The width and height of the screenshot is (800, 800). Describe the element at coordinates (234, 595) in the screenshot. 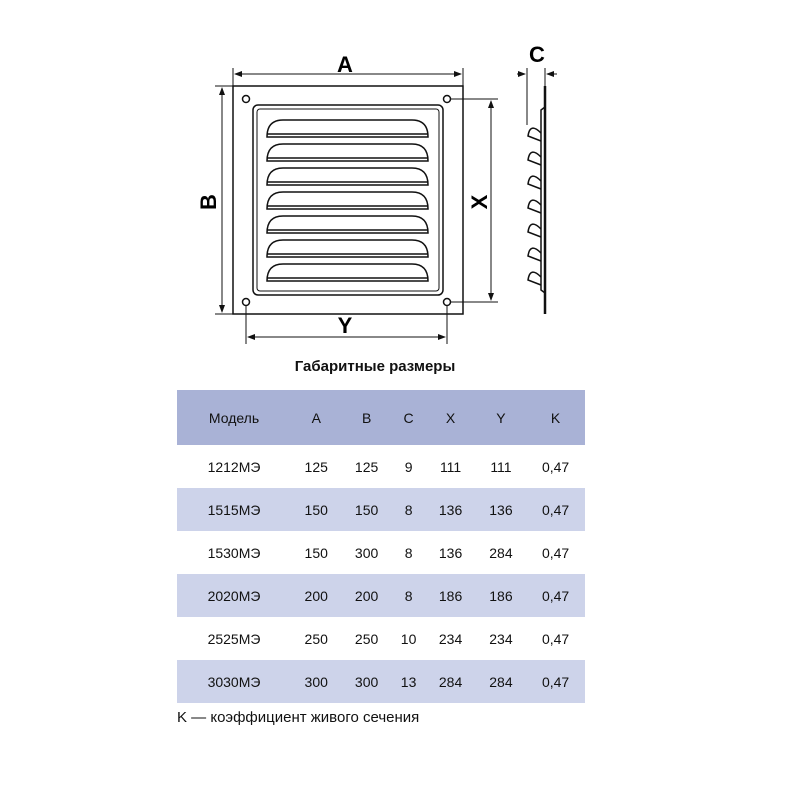

I see `table-cell: 2020МЭ` at that location.